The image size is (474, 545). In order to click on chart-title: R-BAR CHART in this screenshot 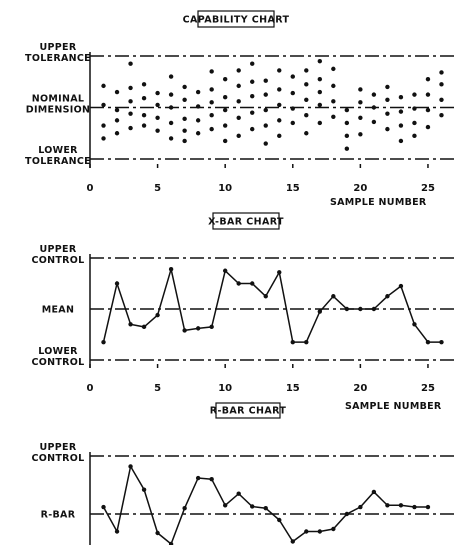, I will do `click(248, 411)`.